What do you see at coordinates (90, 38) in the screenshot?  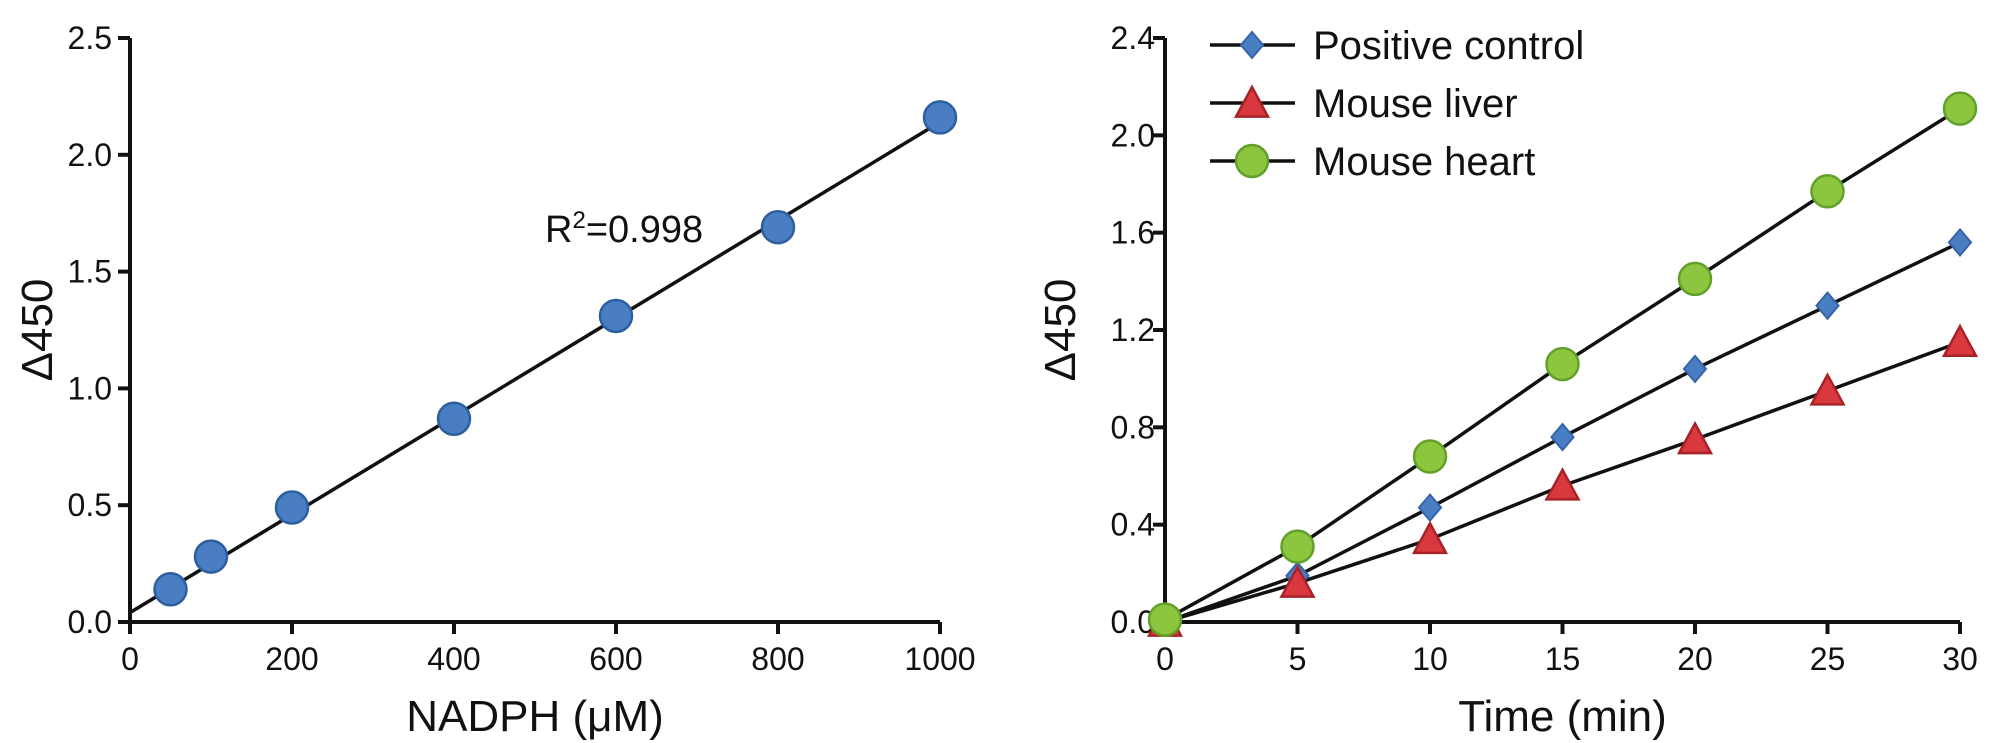 I see `y-tick-label: 2.5` at bounding box center [90, 38].